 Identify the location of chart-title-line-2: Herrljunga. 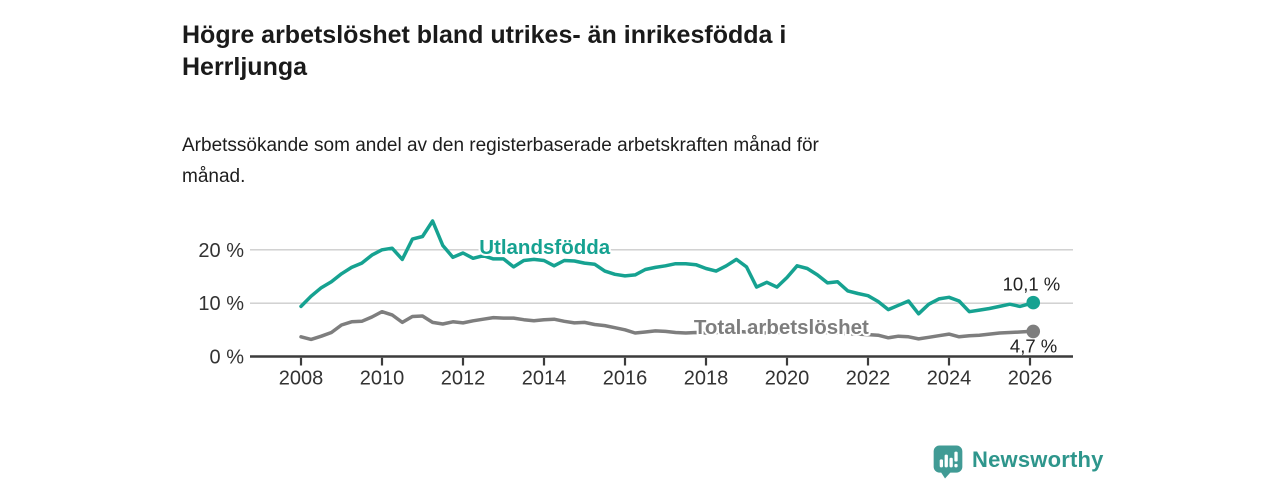
(245, 66).